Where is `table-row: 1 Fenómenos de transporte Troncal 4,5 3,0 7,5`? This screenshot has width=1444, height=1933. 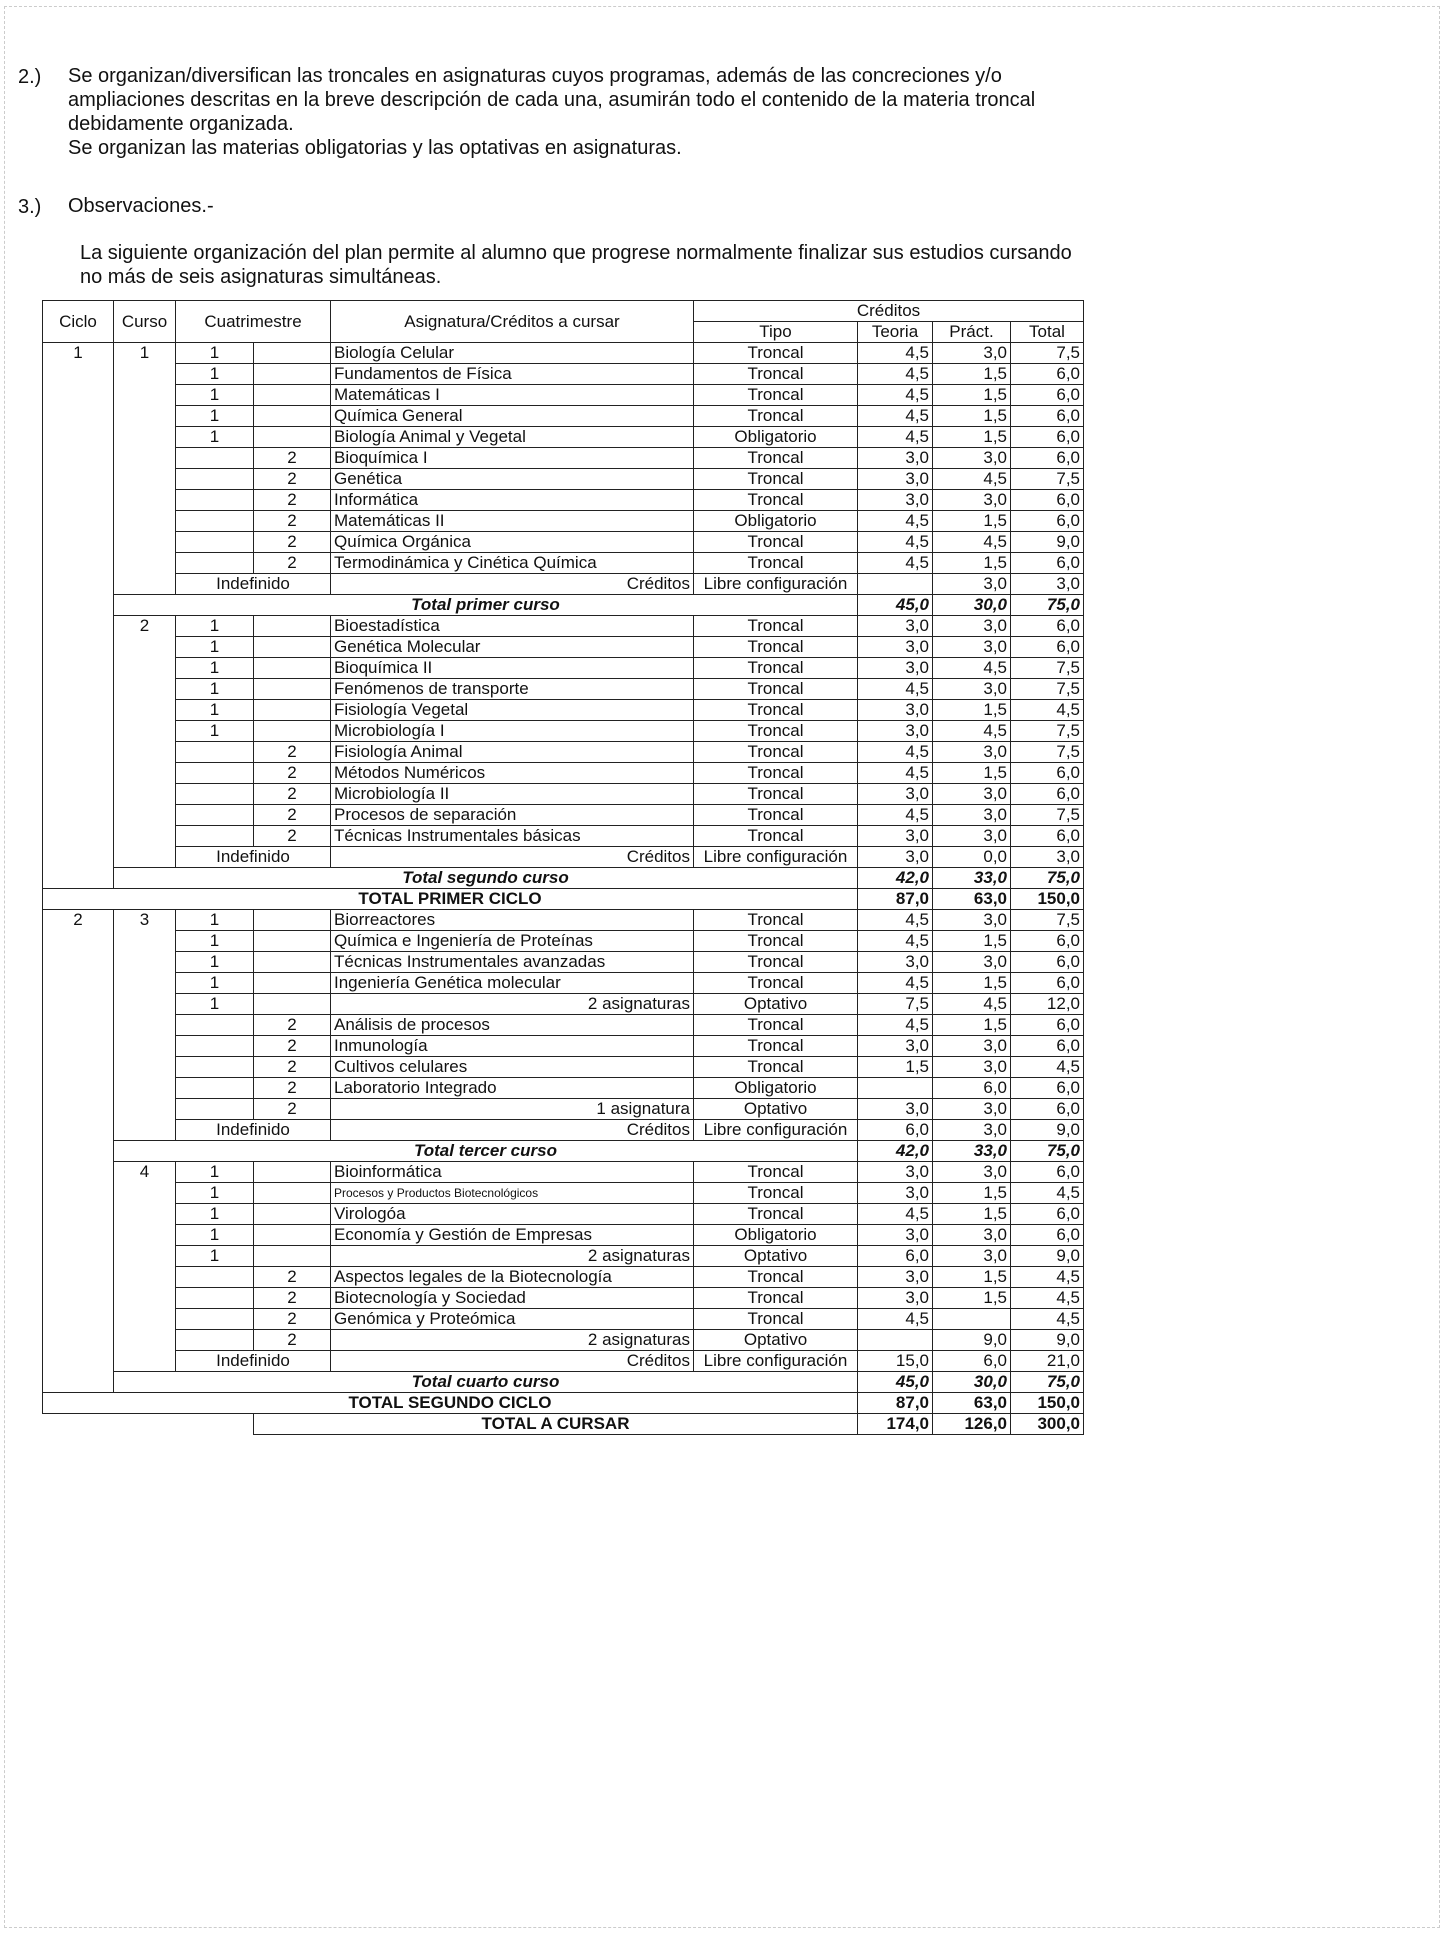 table-row: 1 Fenómenos de transporte Troncal 4,5 3,0 7,5 is located at coordinates (563, 689).